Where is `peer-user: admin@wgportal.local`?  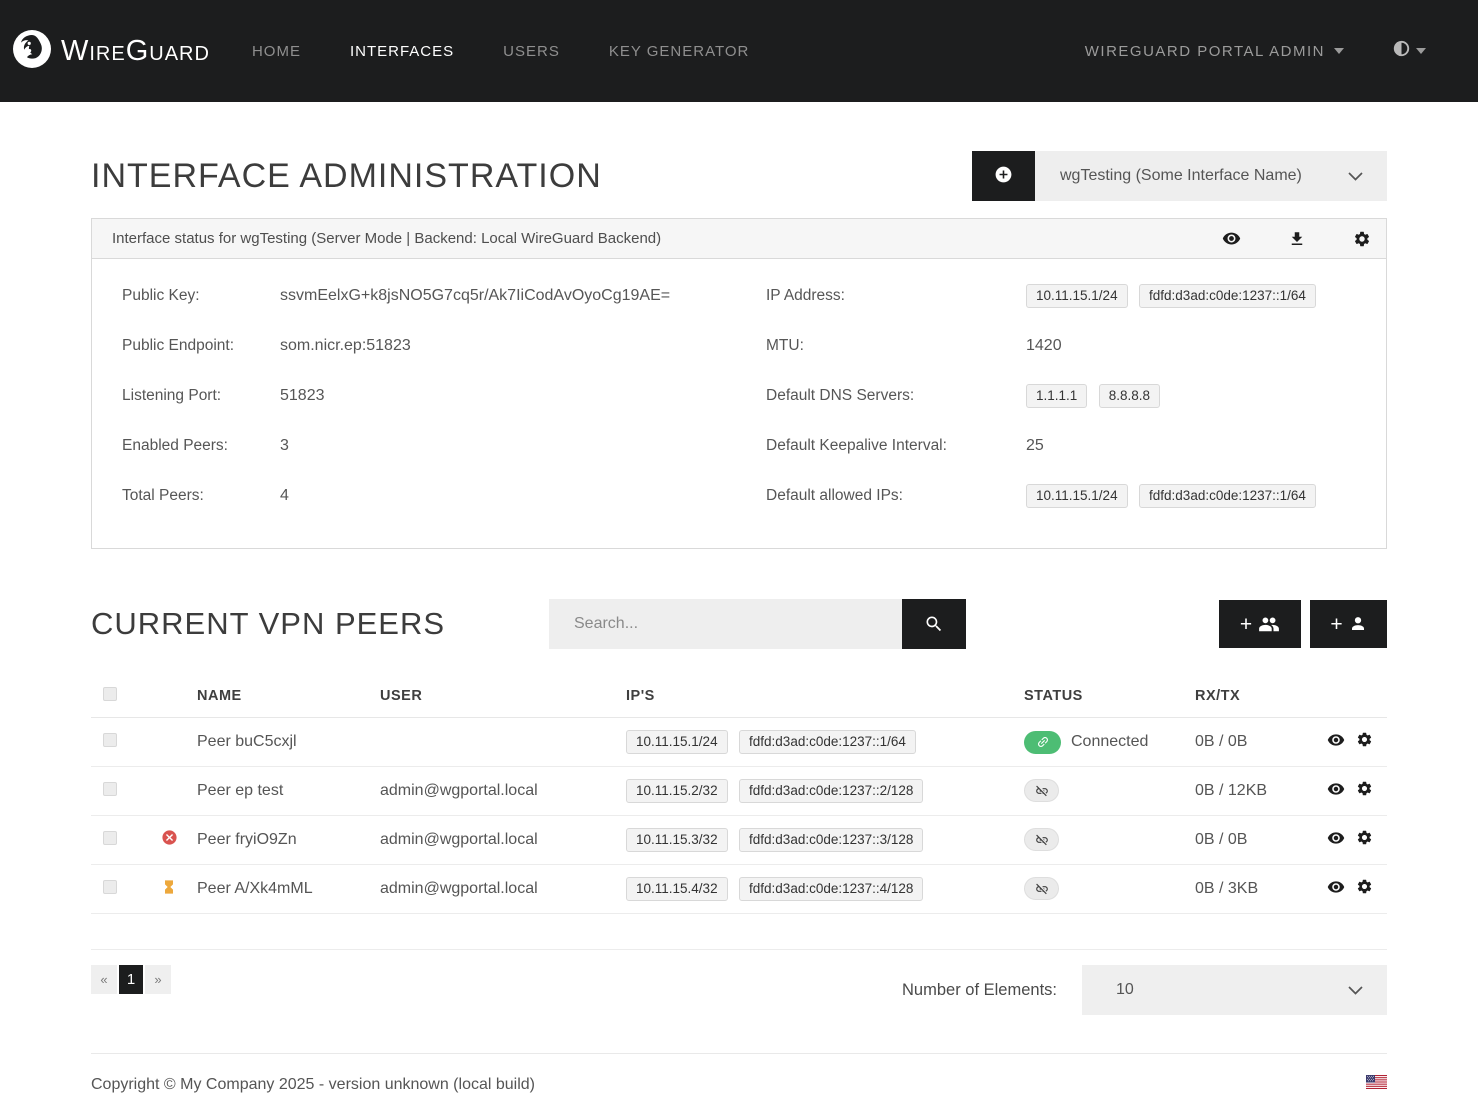 peer-user: admin@wgportal.local is located at coordinates (503, 889).